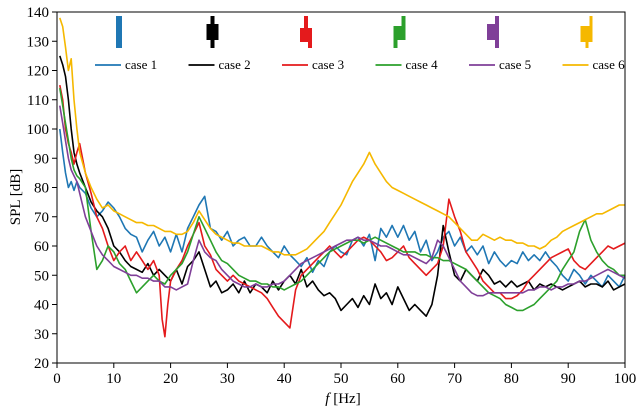  Describe the element at coordinates (219, 44) in the screenshot. I see `legend-item-2: case 2` at that location.